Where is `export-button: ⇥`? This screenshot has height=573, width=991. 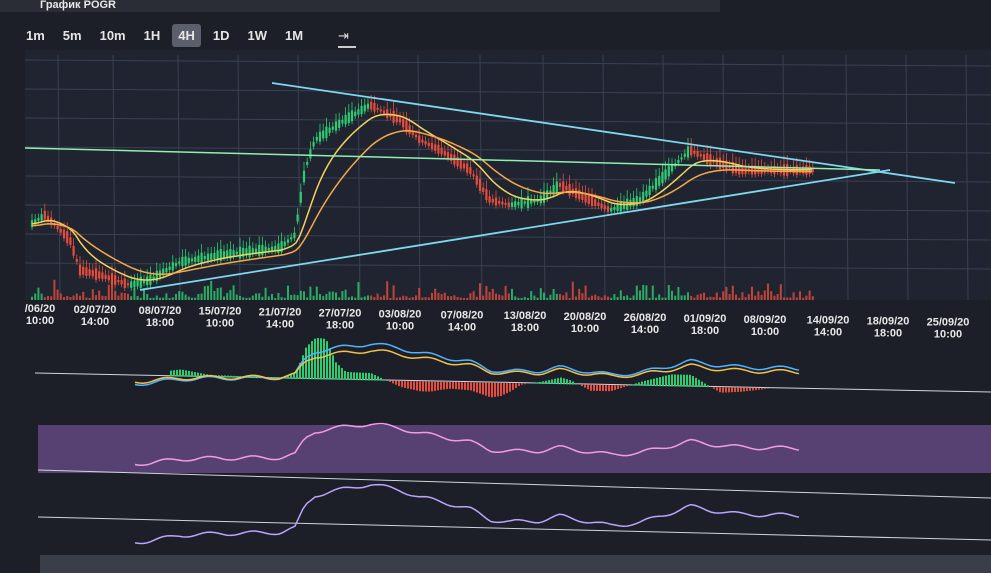 export-button: ⇥ is located at coordinates (347, 38).